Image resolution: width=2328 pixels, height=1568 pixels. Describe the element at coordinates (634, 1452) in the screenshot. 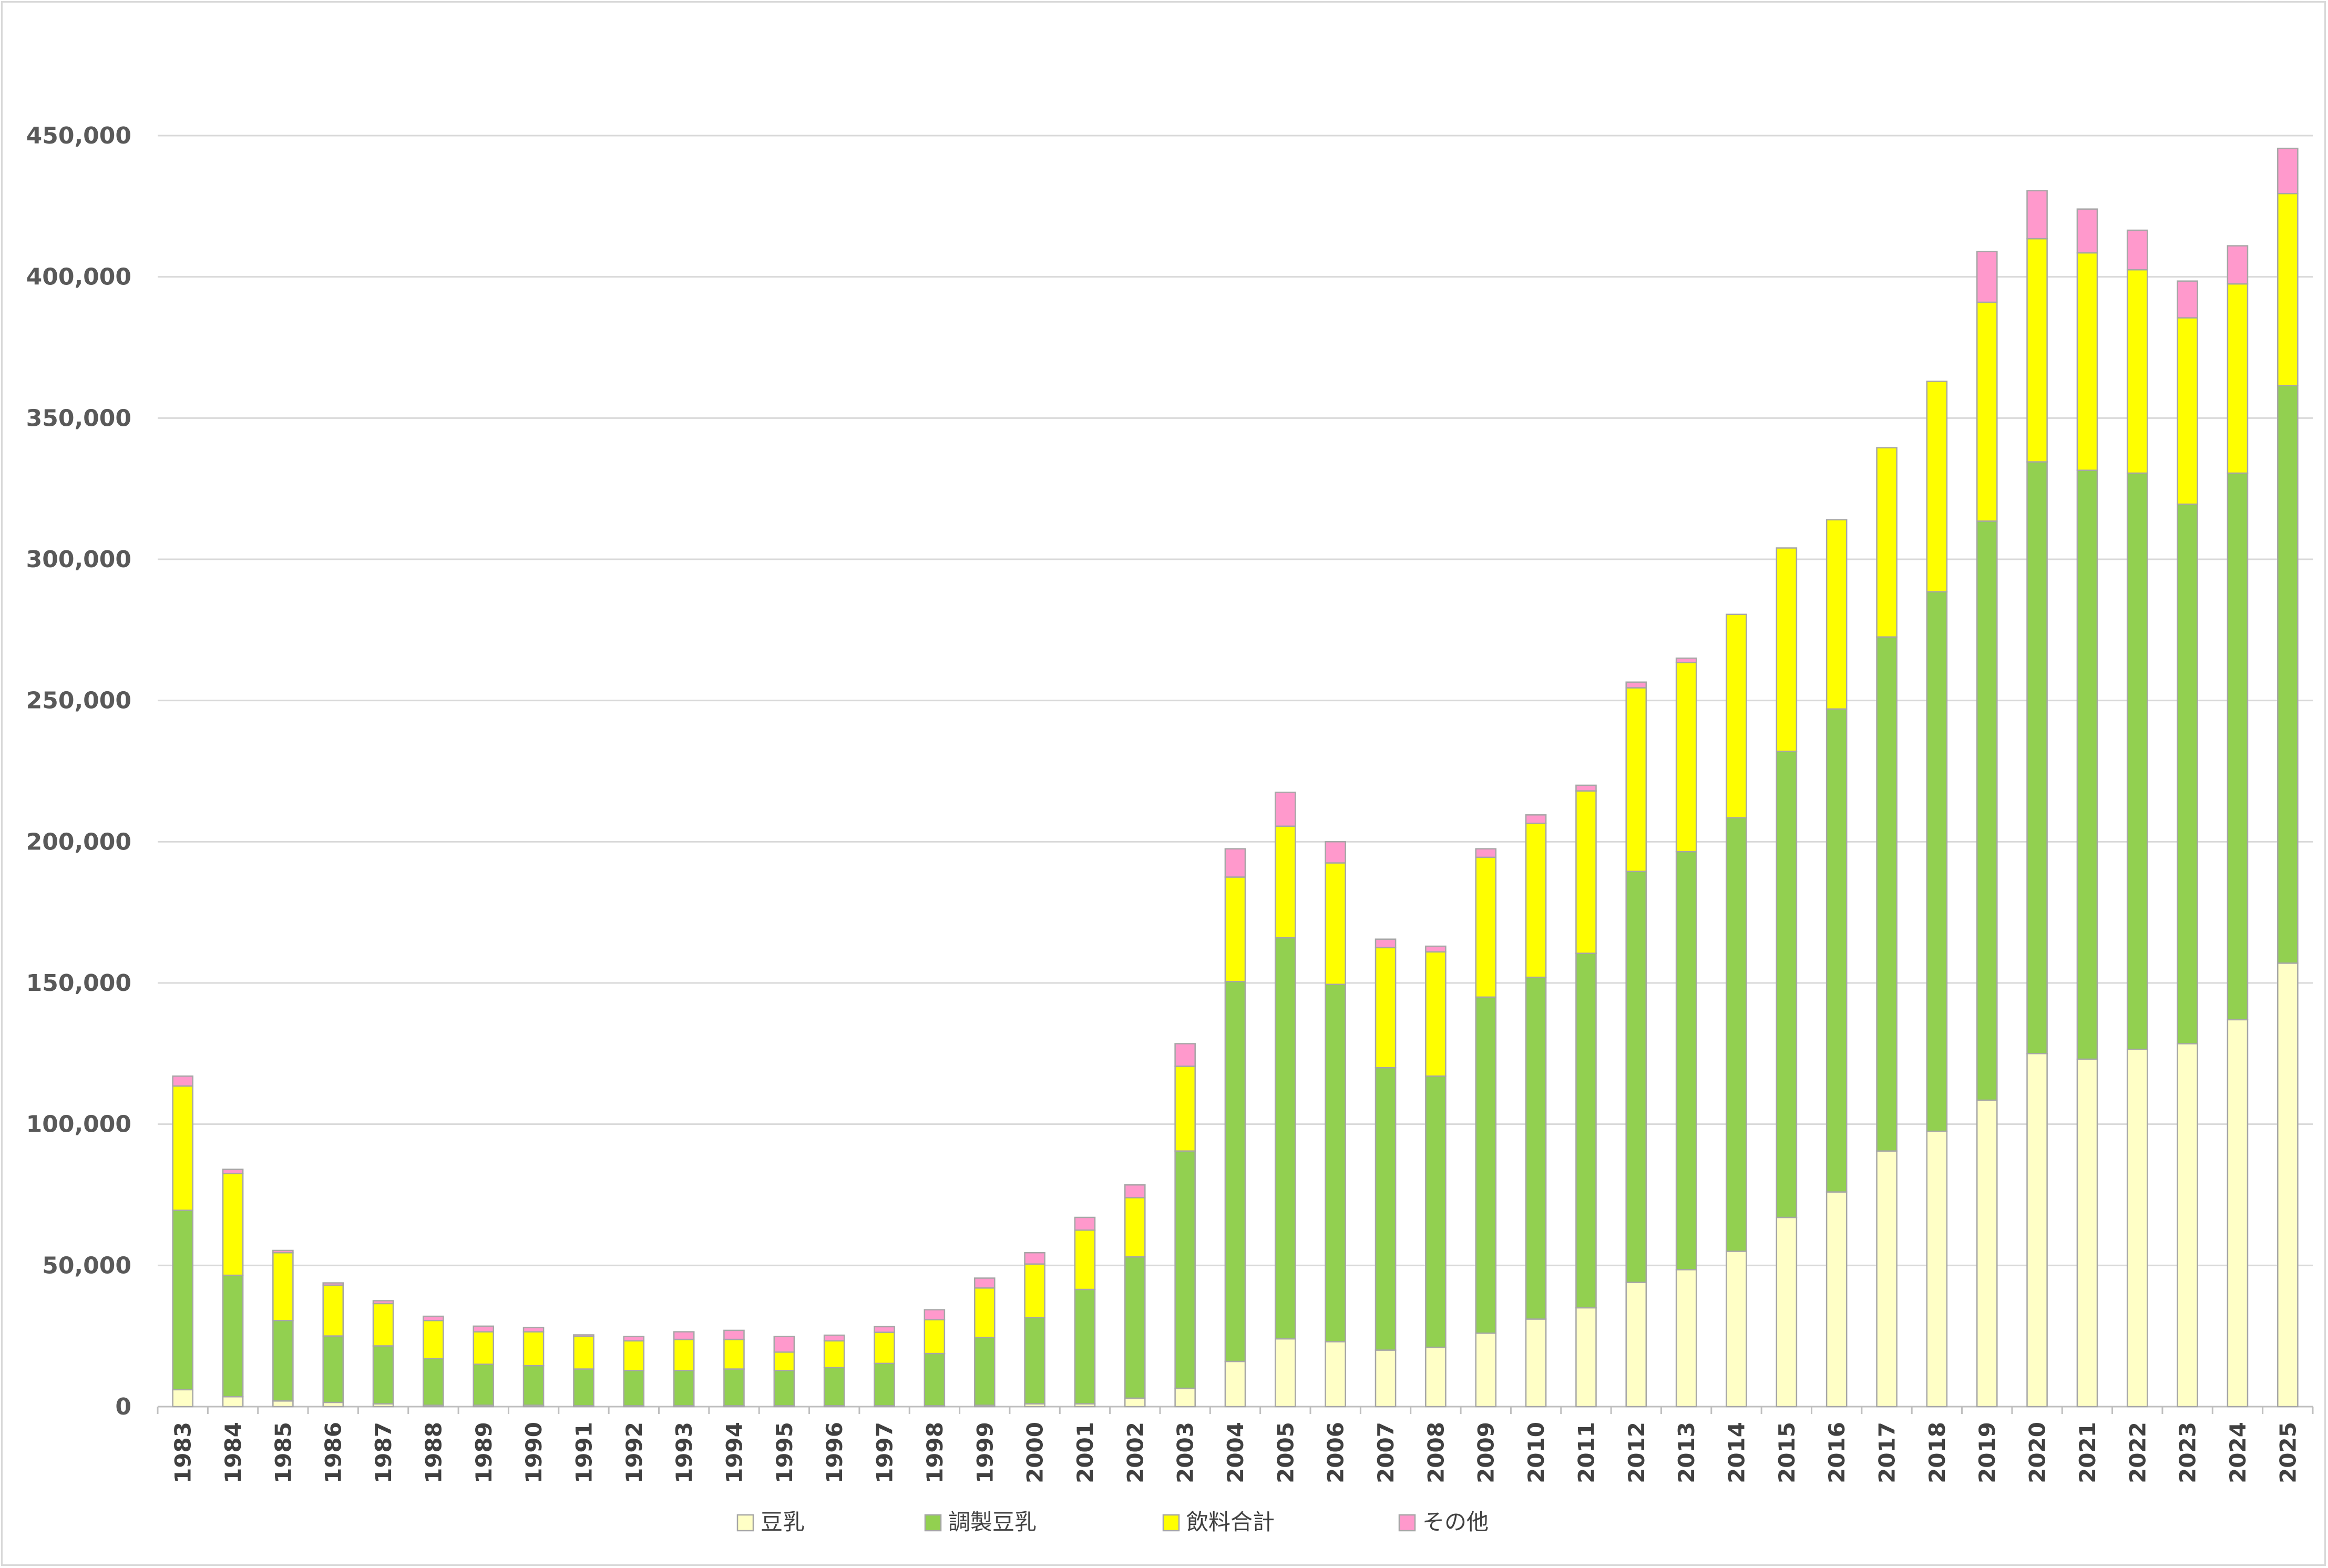

I see `x-tick-label: 1992` at that location.